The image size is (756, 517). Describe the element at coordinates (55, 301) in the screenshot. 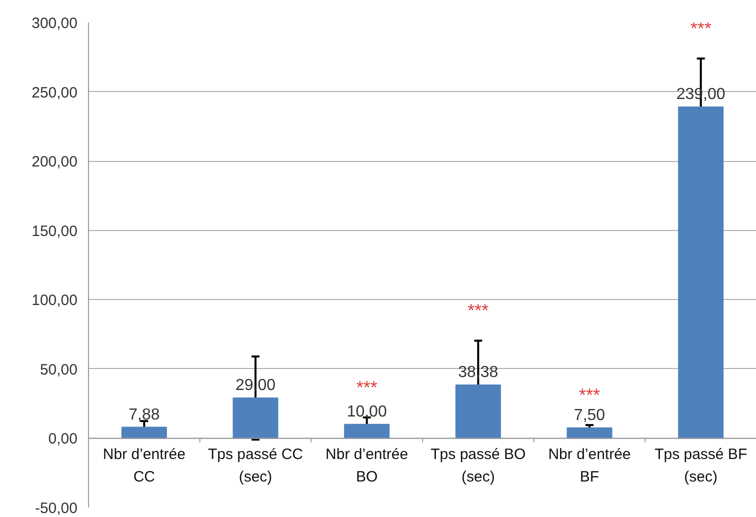

I see `y-tick-label: 100,00` at that location.